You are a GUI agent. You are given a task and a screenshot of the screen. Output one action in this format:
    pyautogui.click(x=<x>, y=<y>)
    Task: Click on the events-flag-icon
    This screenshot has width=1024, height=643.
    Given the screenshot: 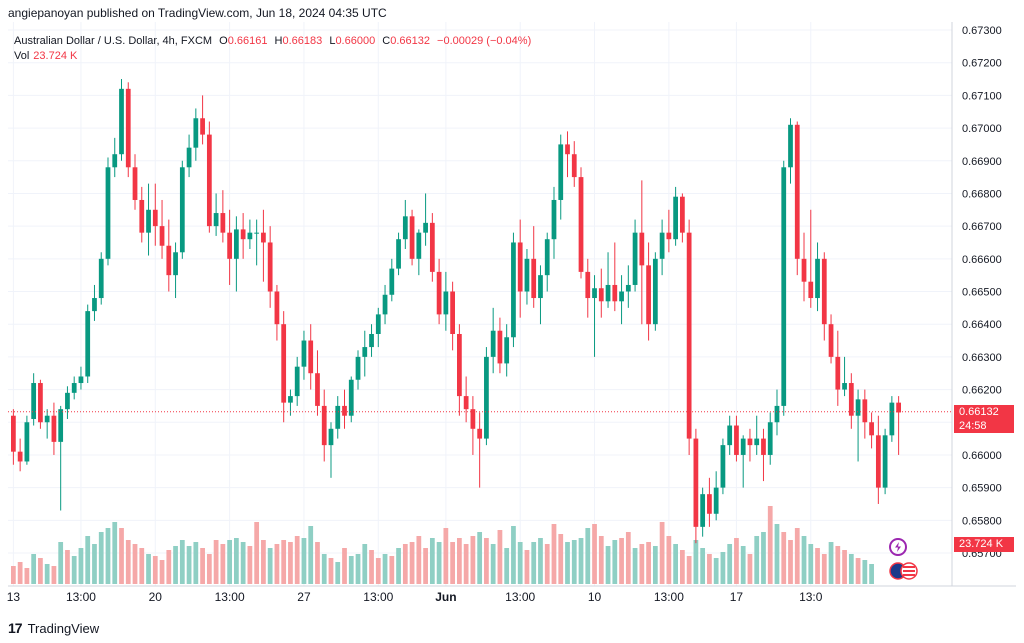 What is the action you would take?
    pyautogui.click(x=904, y=571)
    